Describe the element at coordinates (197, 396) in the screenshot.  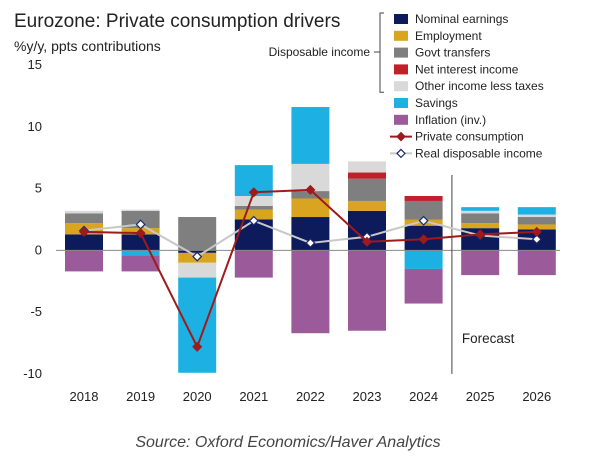
I see `x-tick-label: 2020` at that location.